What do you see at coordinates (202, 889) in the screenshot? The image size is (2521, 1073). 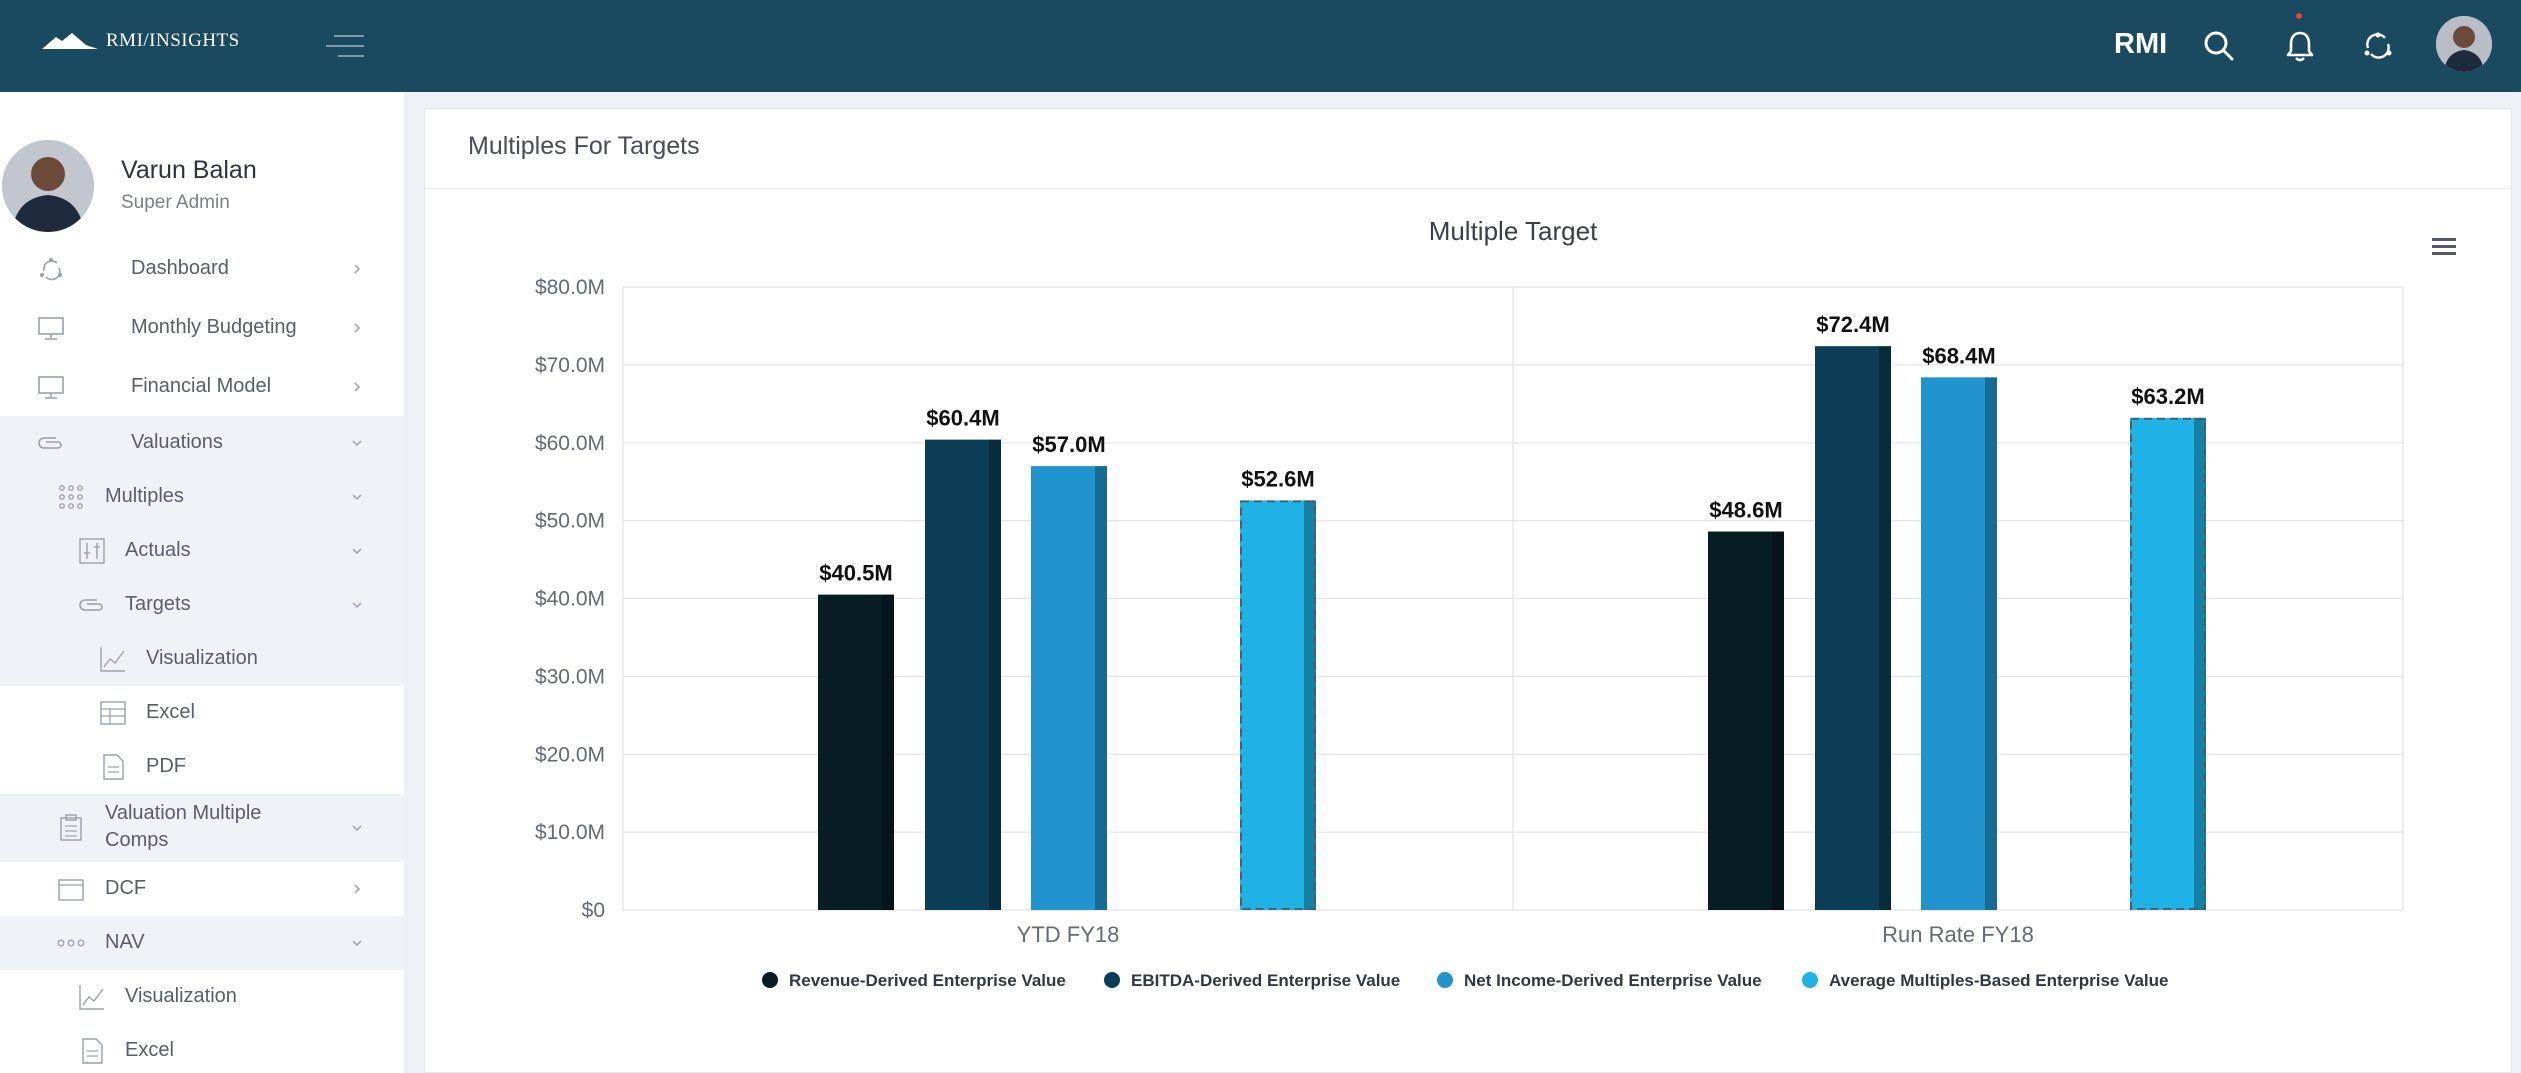 I see `sidebar-item-dcf: DCF` at bounding box center [202, 889].